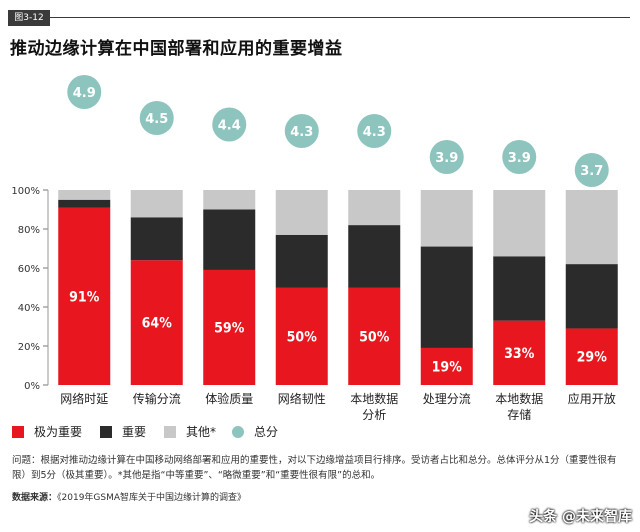 This screenshot has height=532, width=640. I want to click on y-tick-label: 20%, so click(29, 347).